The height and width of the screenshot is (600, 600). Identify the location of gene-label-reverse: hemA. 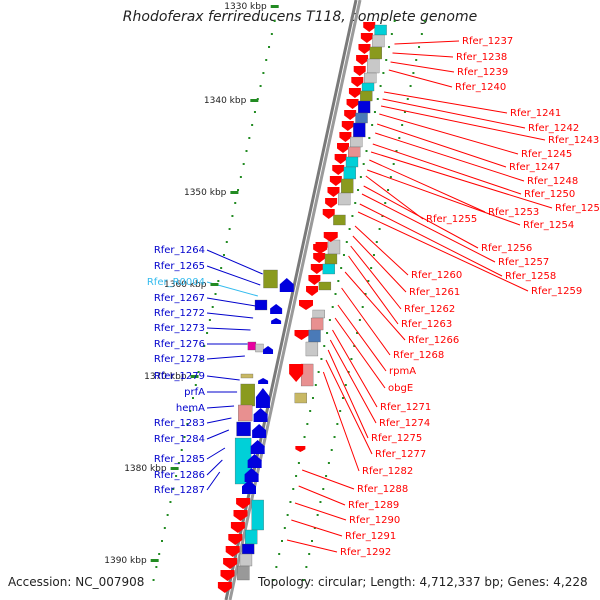
(190, 408).